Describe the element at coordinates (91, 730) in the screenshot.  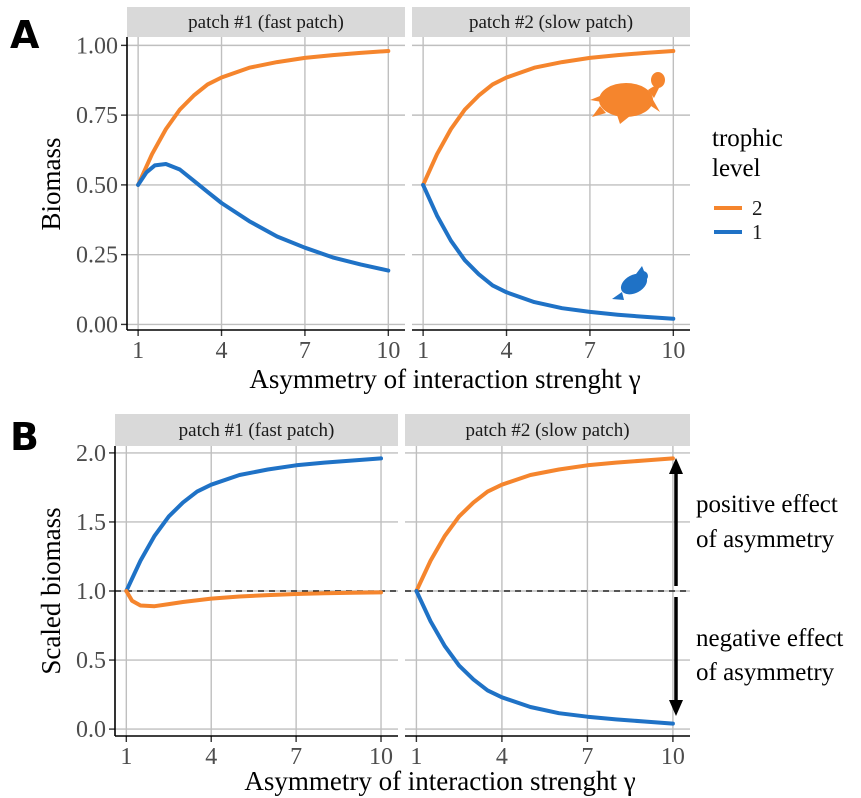
I see `y-tick-label: 0.0` at that location.